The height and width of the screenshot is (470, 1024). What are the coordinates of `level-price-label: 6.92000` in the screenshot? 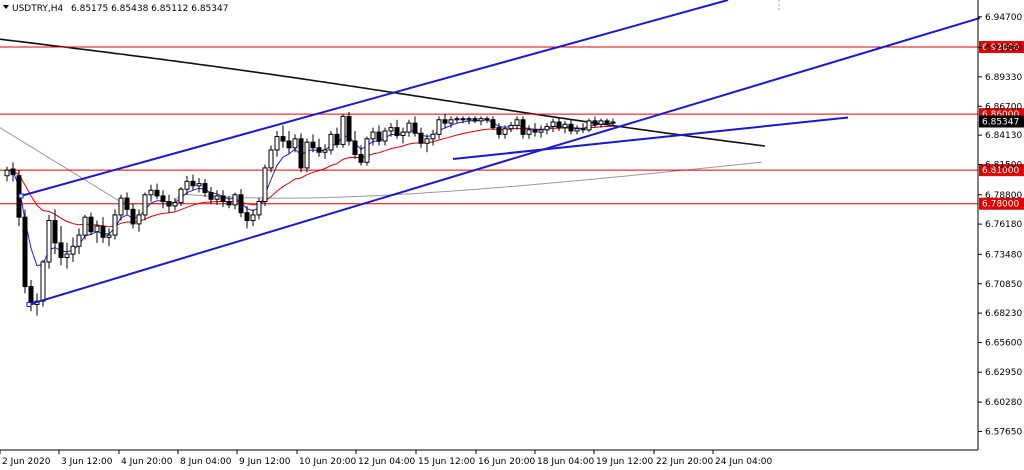 It's located at (1000, 48).